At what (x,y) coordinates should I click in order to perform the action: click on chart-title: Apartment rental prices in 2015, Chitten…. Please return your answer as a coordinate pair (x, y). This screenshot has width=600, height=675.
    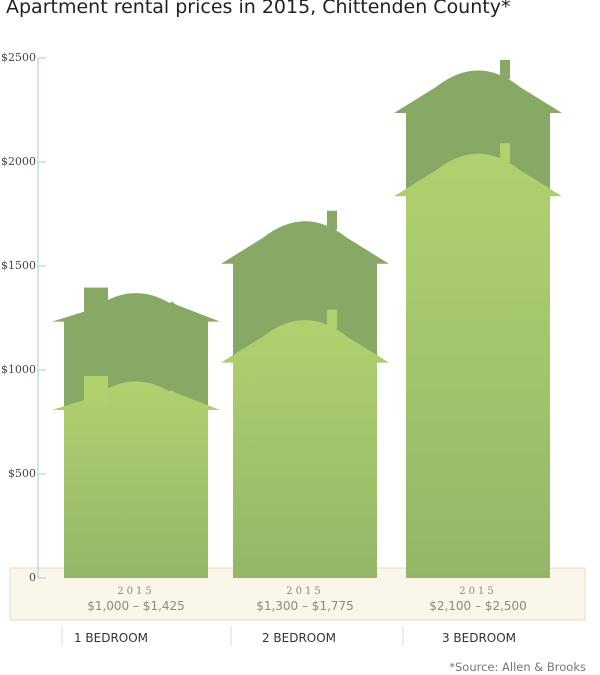
    Looking at the image, I should click on (258, 9).